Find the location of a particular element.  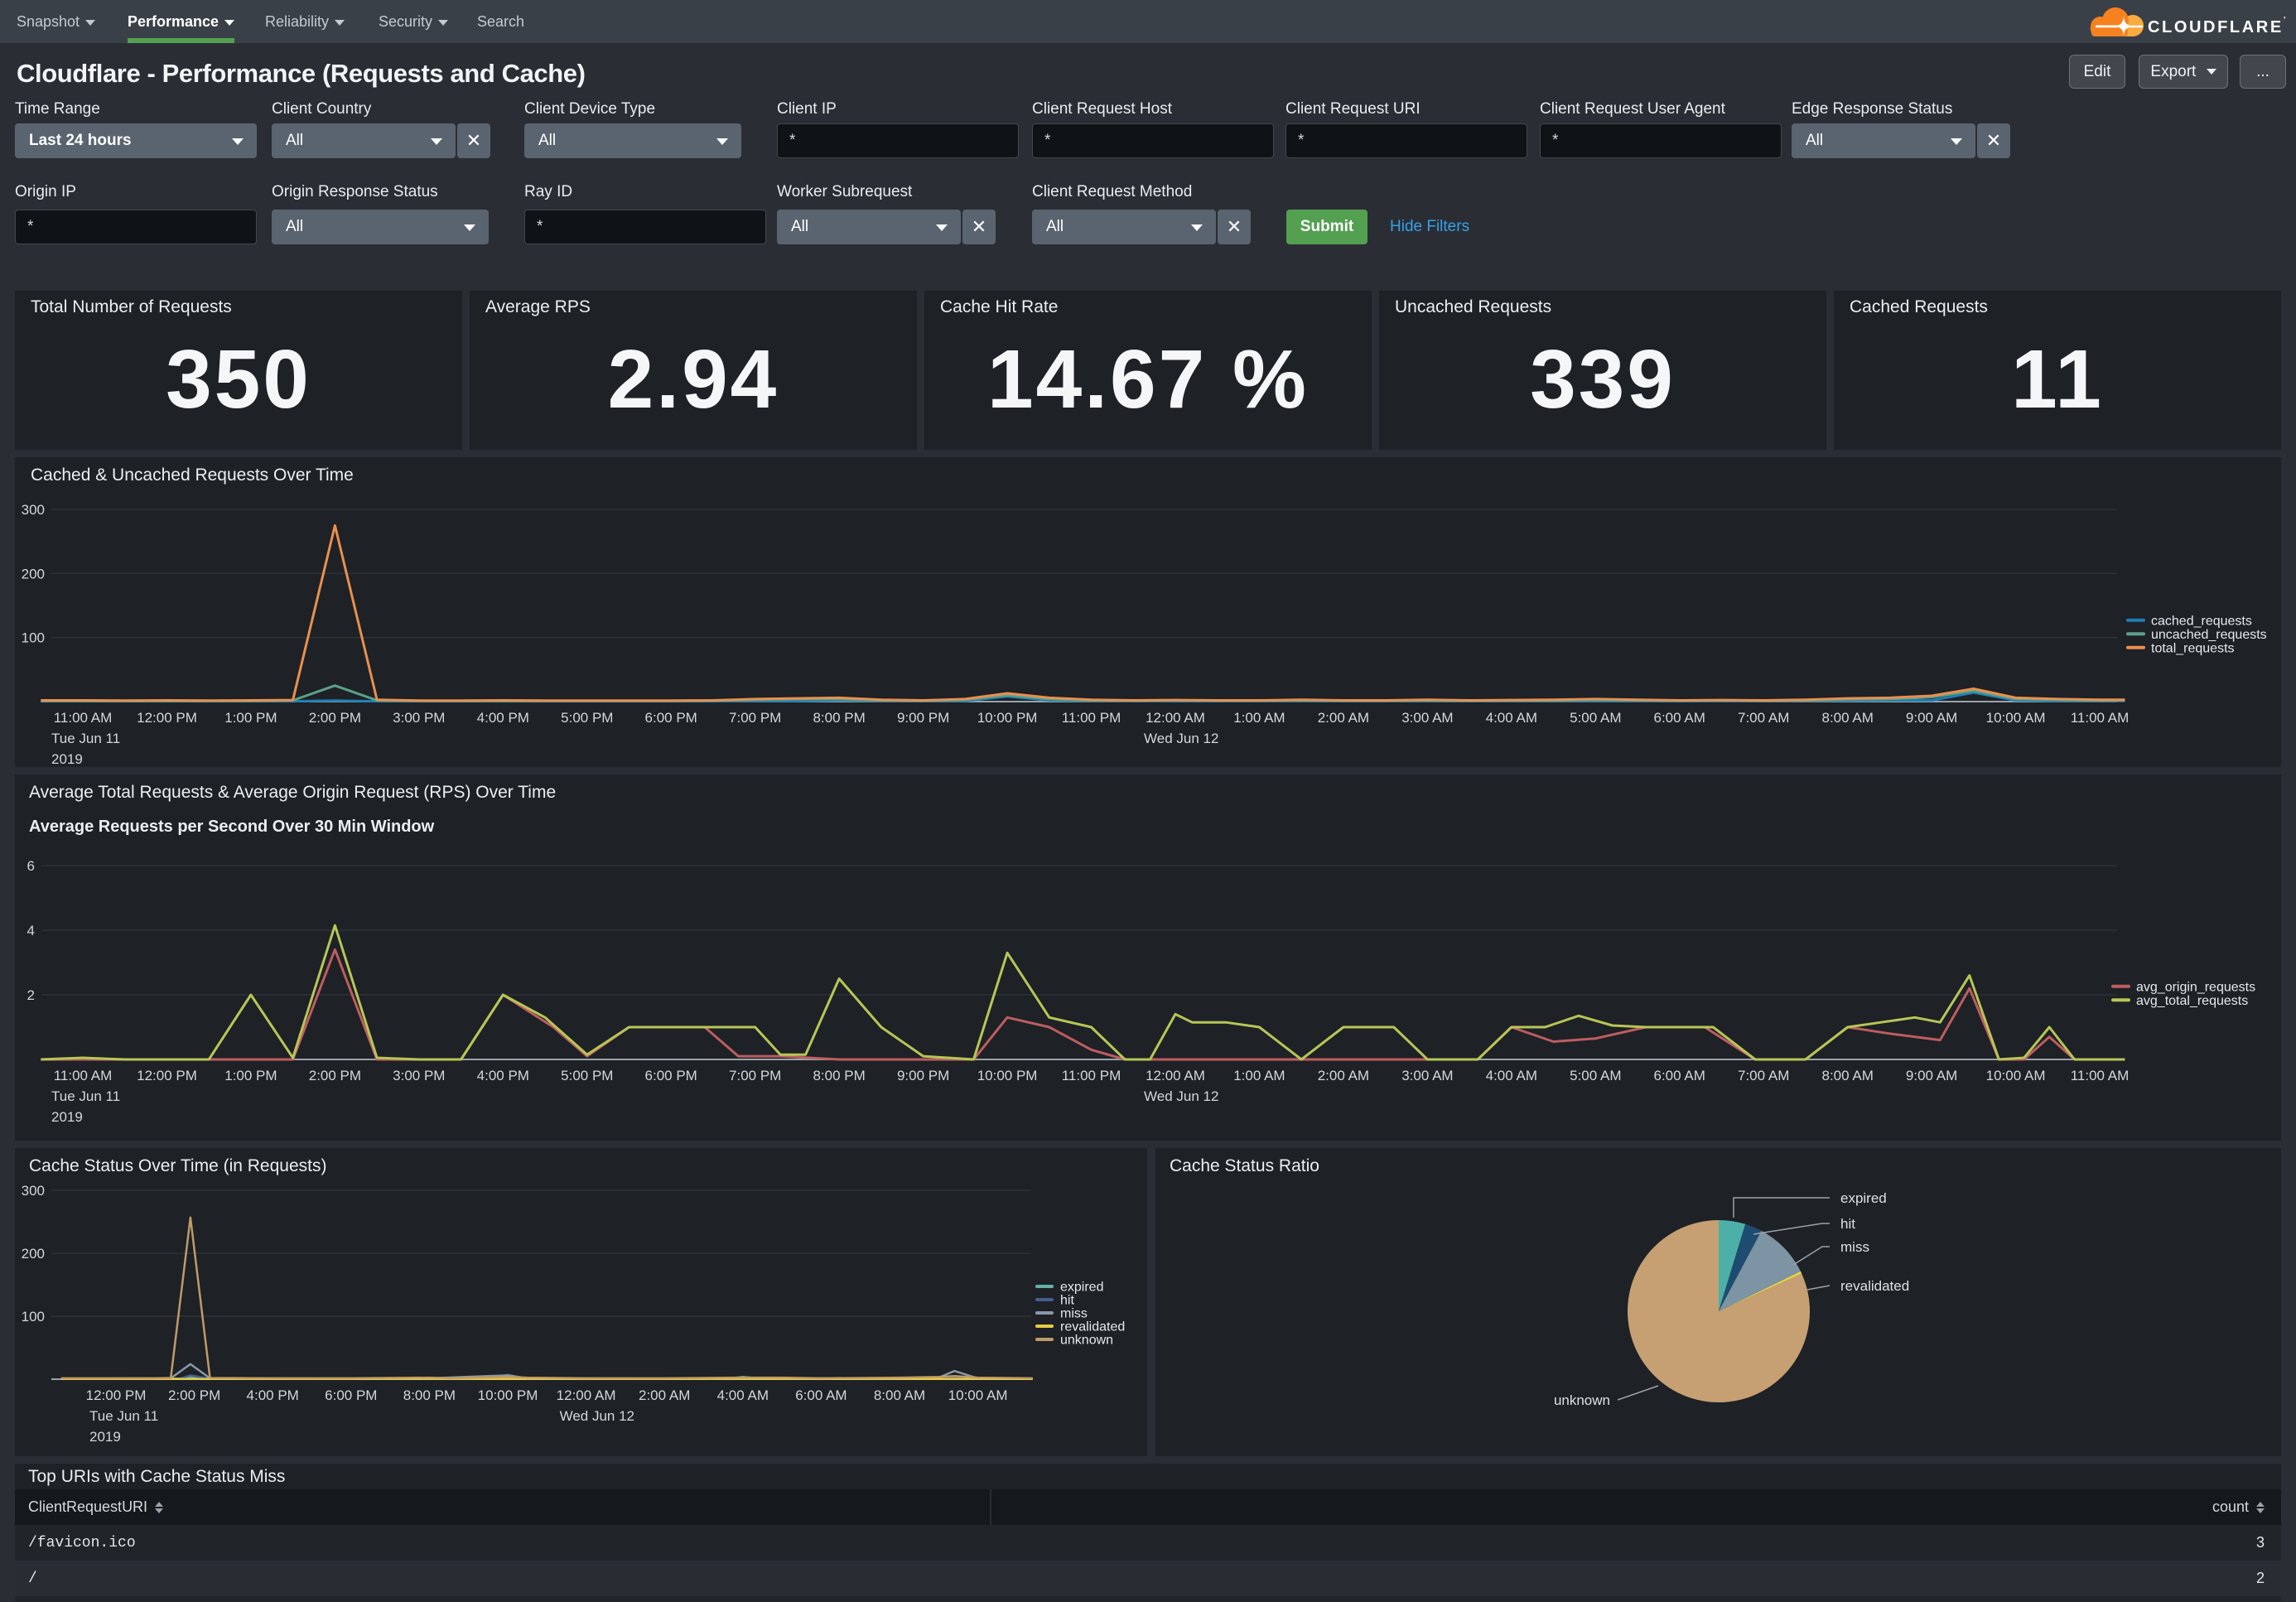

svg-text: CLOUDFLARE is located at coordinates (2216, 27).